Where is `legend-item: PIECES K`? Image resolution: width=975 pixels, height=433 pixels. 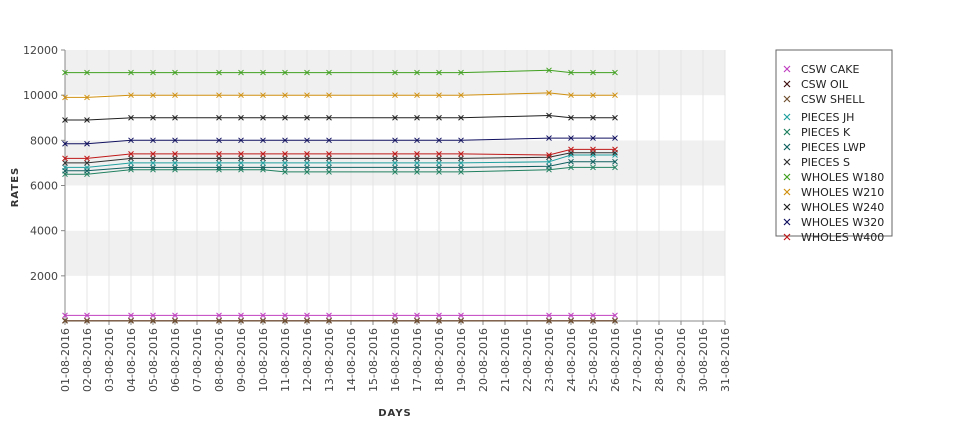
legend-item: PIECES K is located at coordinates (817, 132).